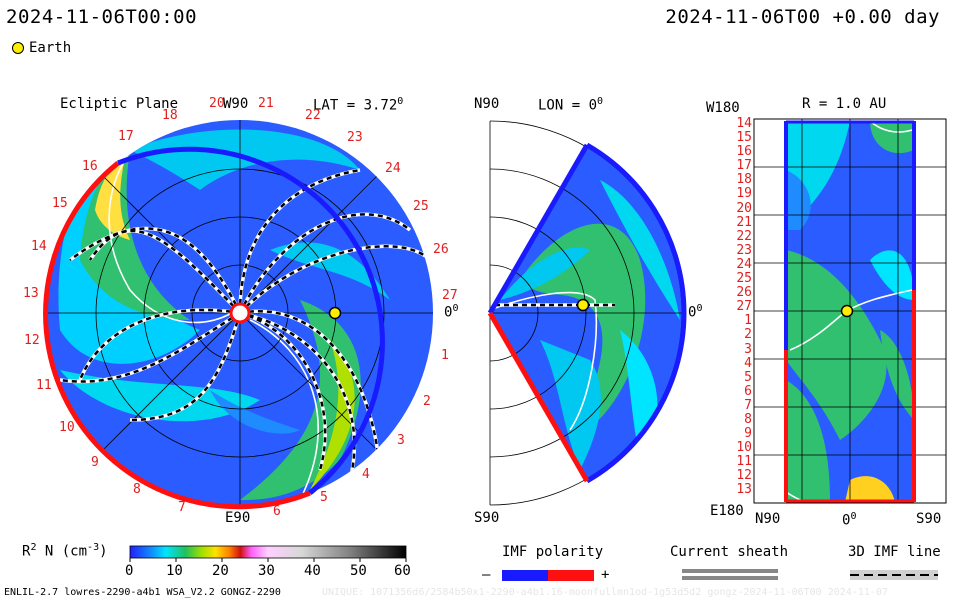 This screenshot has width=960, height=600. Describe the element at coordinates (220, 571) in the screenshot. I see `colorbar-tick-20: 20` at that location.